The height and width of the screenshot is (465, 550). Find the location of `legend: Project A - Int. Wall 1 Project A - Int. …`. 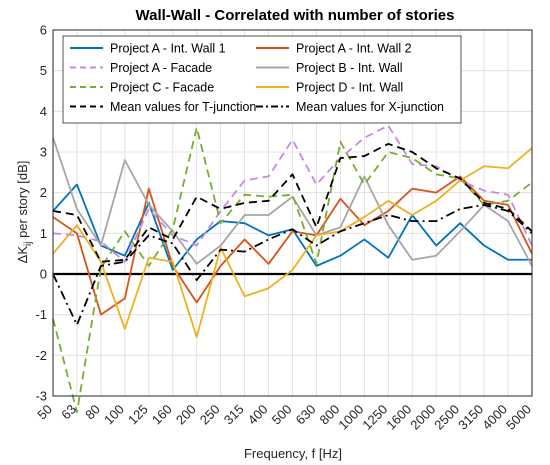

legend: Project A - Int. Wall 1 Project A - Int. … is located at coordinates (262, 79).